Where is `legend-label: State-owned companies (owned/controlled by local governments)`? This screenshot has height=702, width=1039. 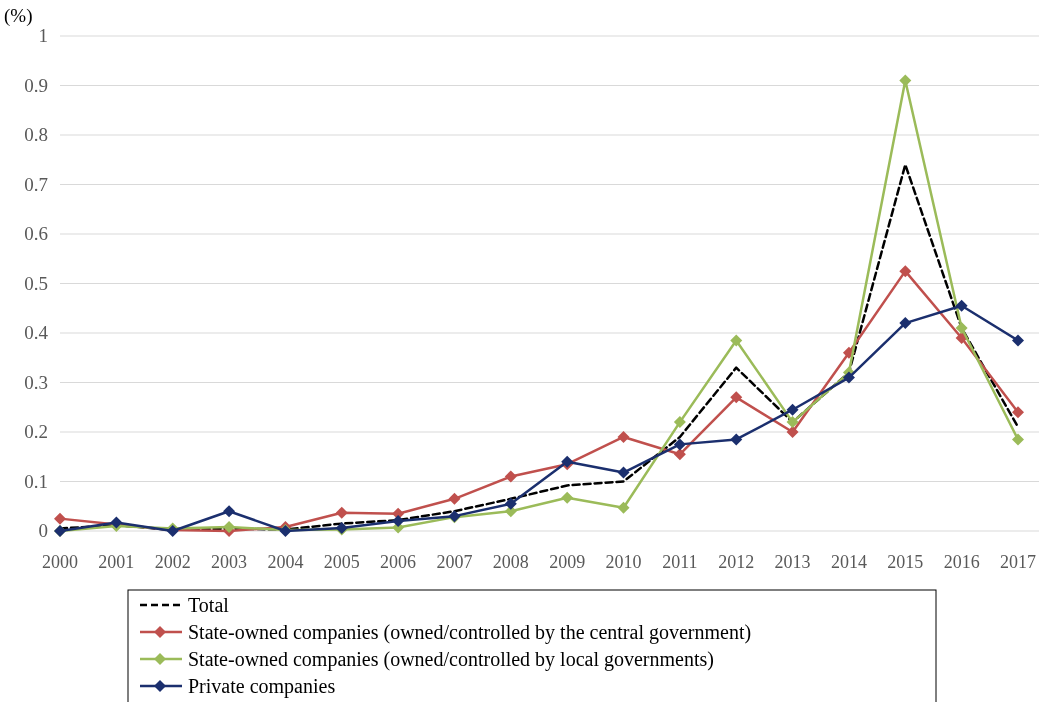 legend-label: State-owned companies (owned/controlled by local governments) is located at coordinates (451, 659).